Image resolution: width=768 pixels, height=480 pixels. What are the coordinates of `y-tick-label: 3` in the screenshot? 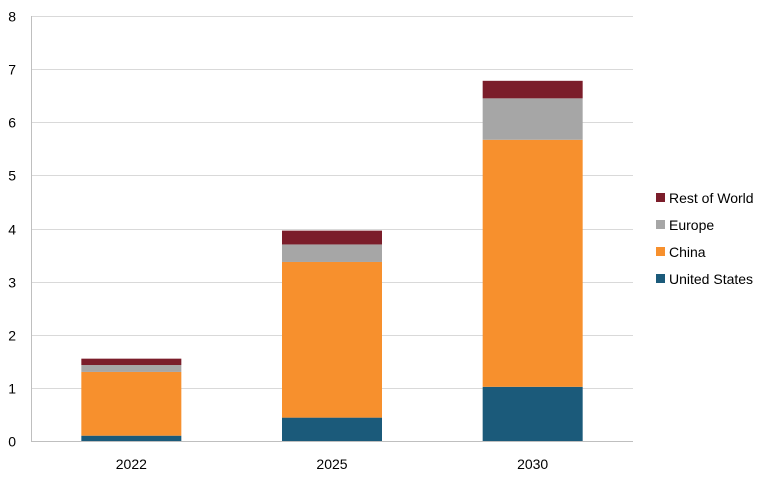 It's located at (12, 283).